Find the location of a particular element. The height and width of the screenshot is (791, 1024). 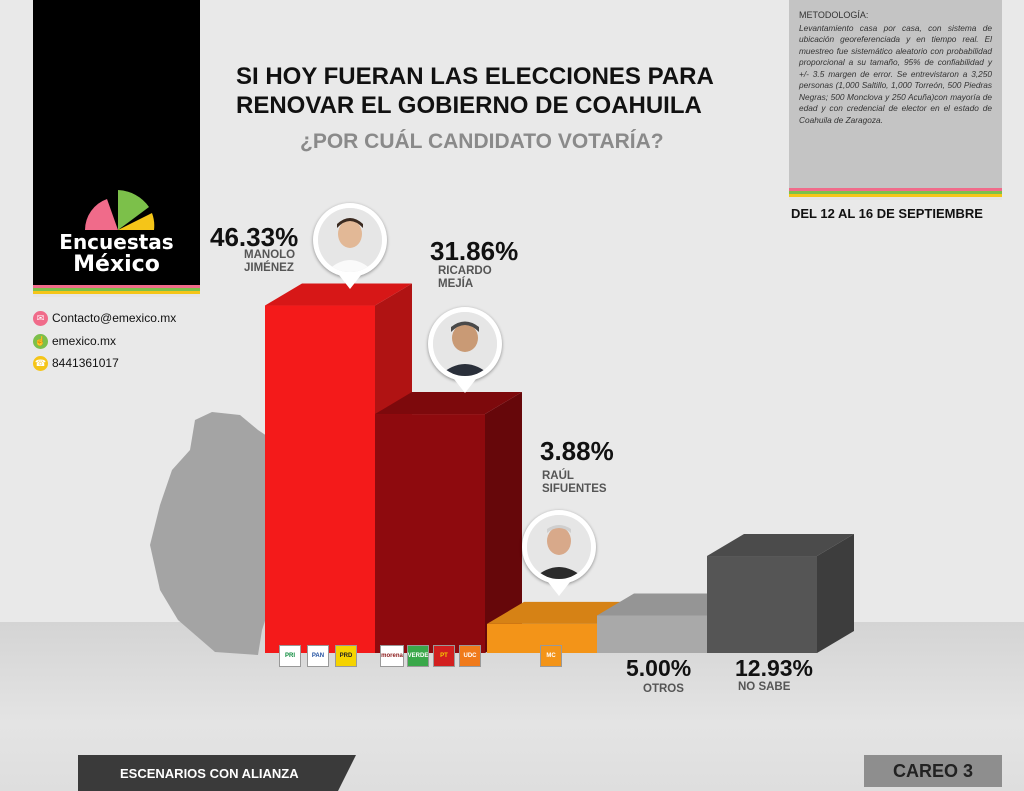

phone-icon: ☎ is located at coordinates (40, 363).